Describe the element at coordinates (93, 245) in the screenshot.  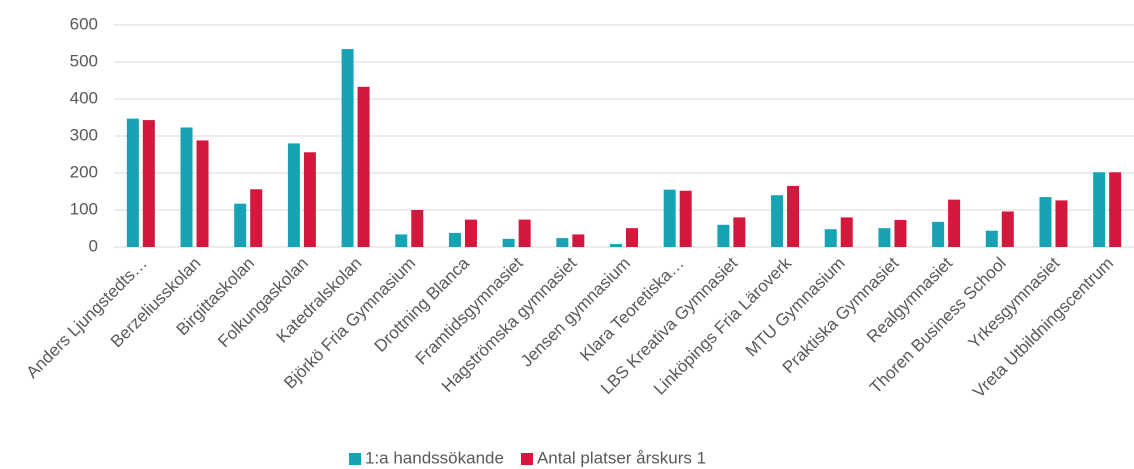
I see `y-tick-label: 0` at that location.